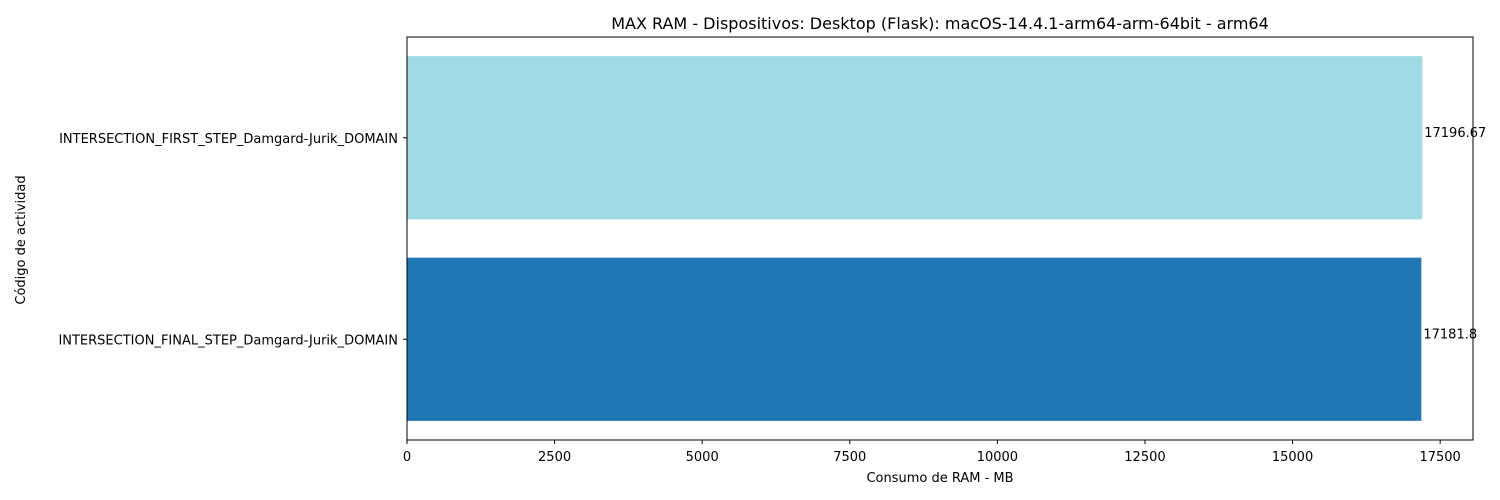 The height and width of the screenshot is (500, 1500). I want to click on x-axis: 0 2500 5000 7500 10000 12500 15000 17500, so click(932, 452).